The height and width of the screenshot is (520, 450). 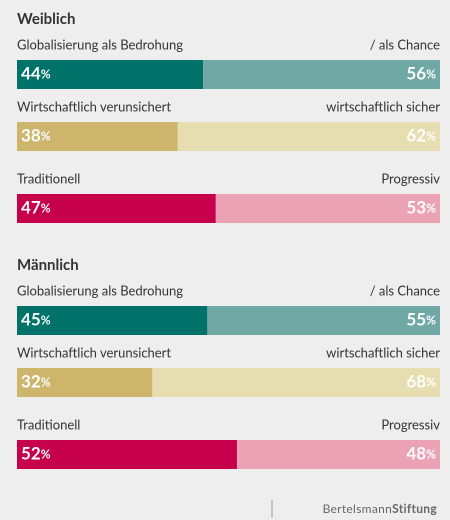 I want to click on value-label: 32%, so click(x=36, y=381).